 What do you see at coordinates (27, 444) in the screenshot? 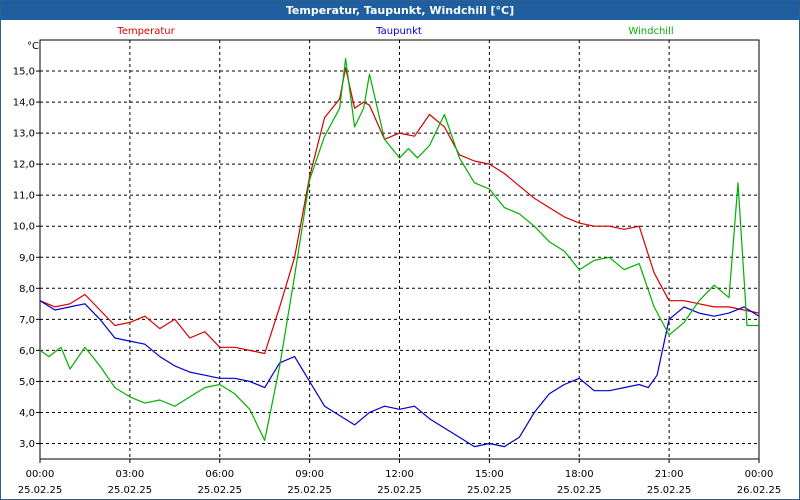
I see `y-tick-label: 3,0` at bounding box center [27, 444].